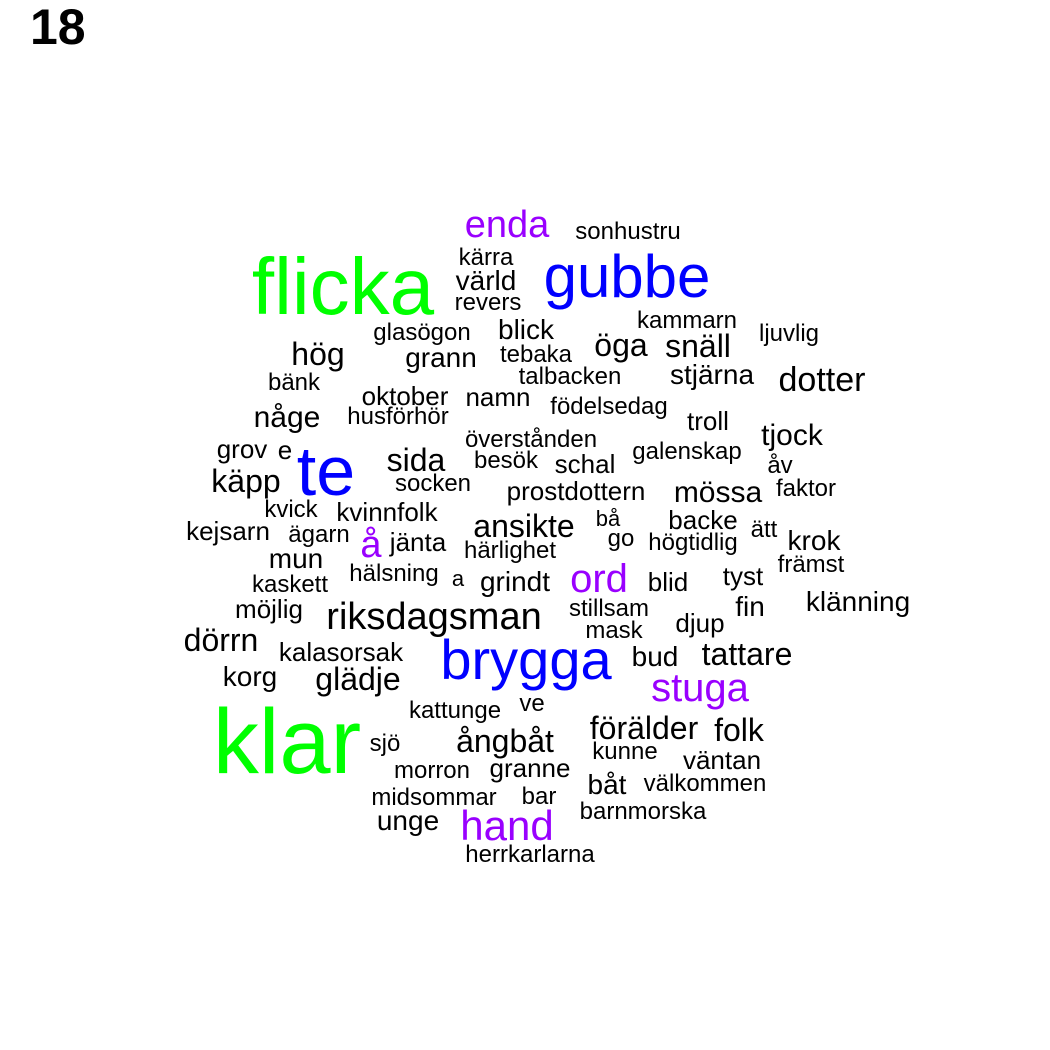  Describe the element at coordinates (416, 460) in the screenshot. I see `word-sida: sida` at that location.